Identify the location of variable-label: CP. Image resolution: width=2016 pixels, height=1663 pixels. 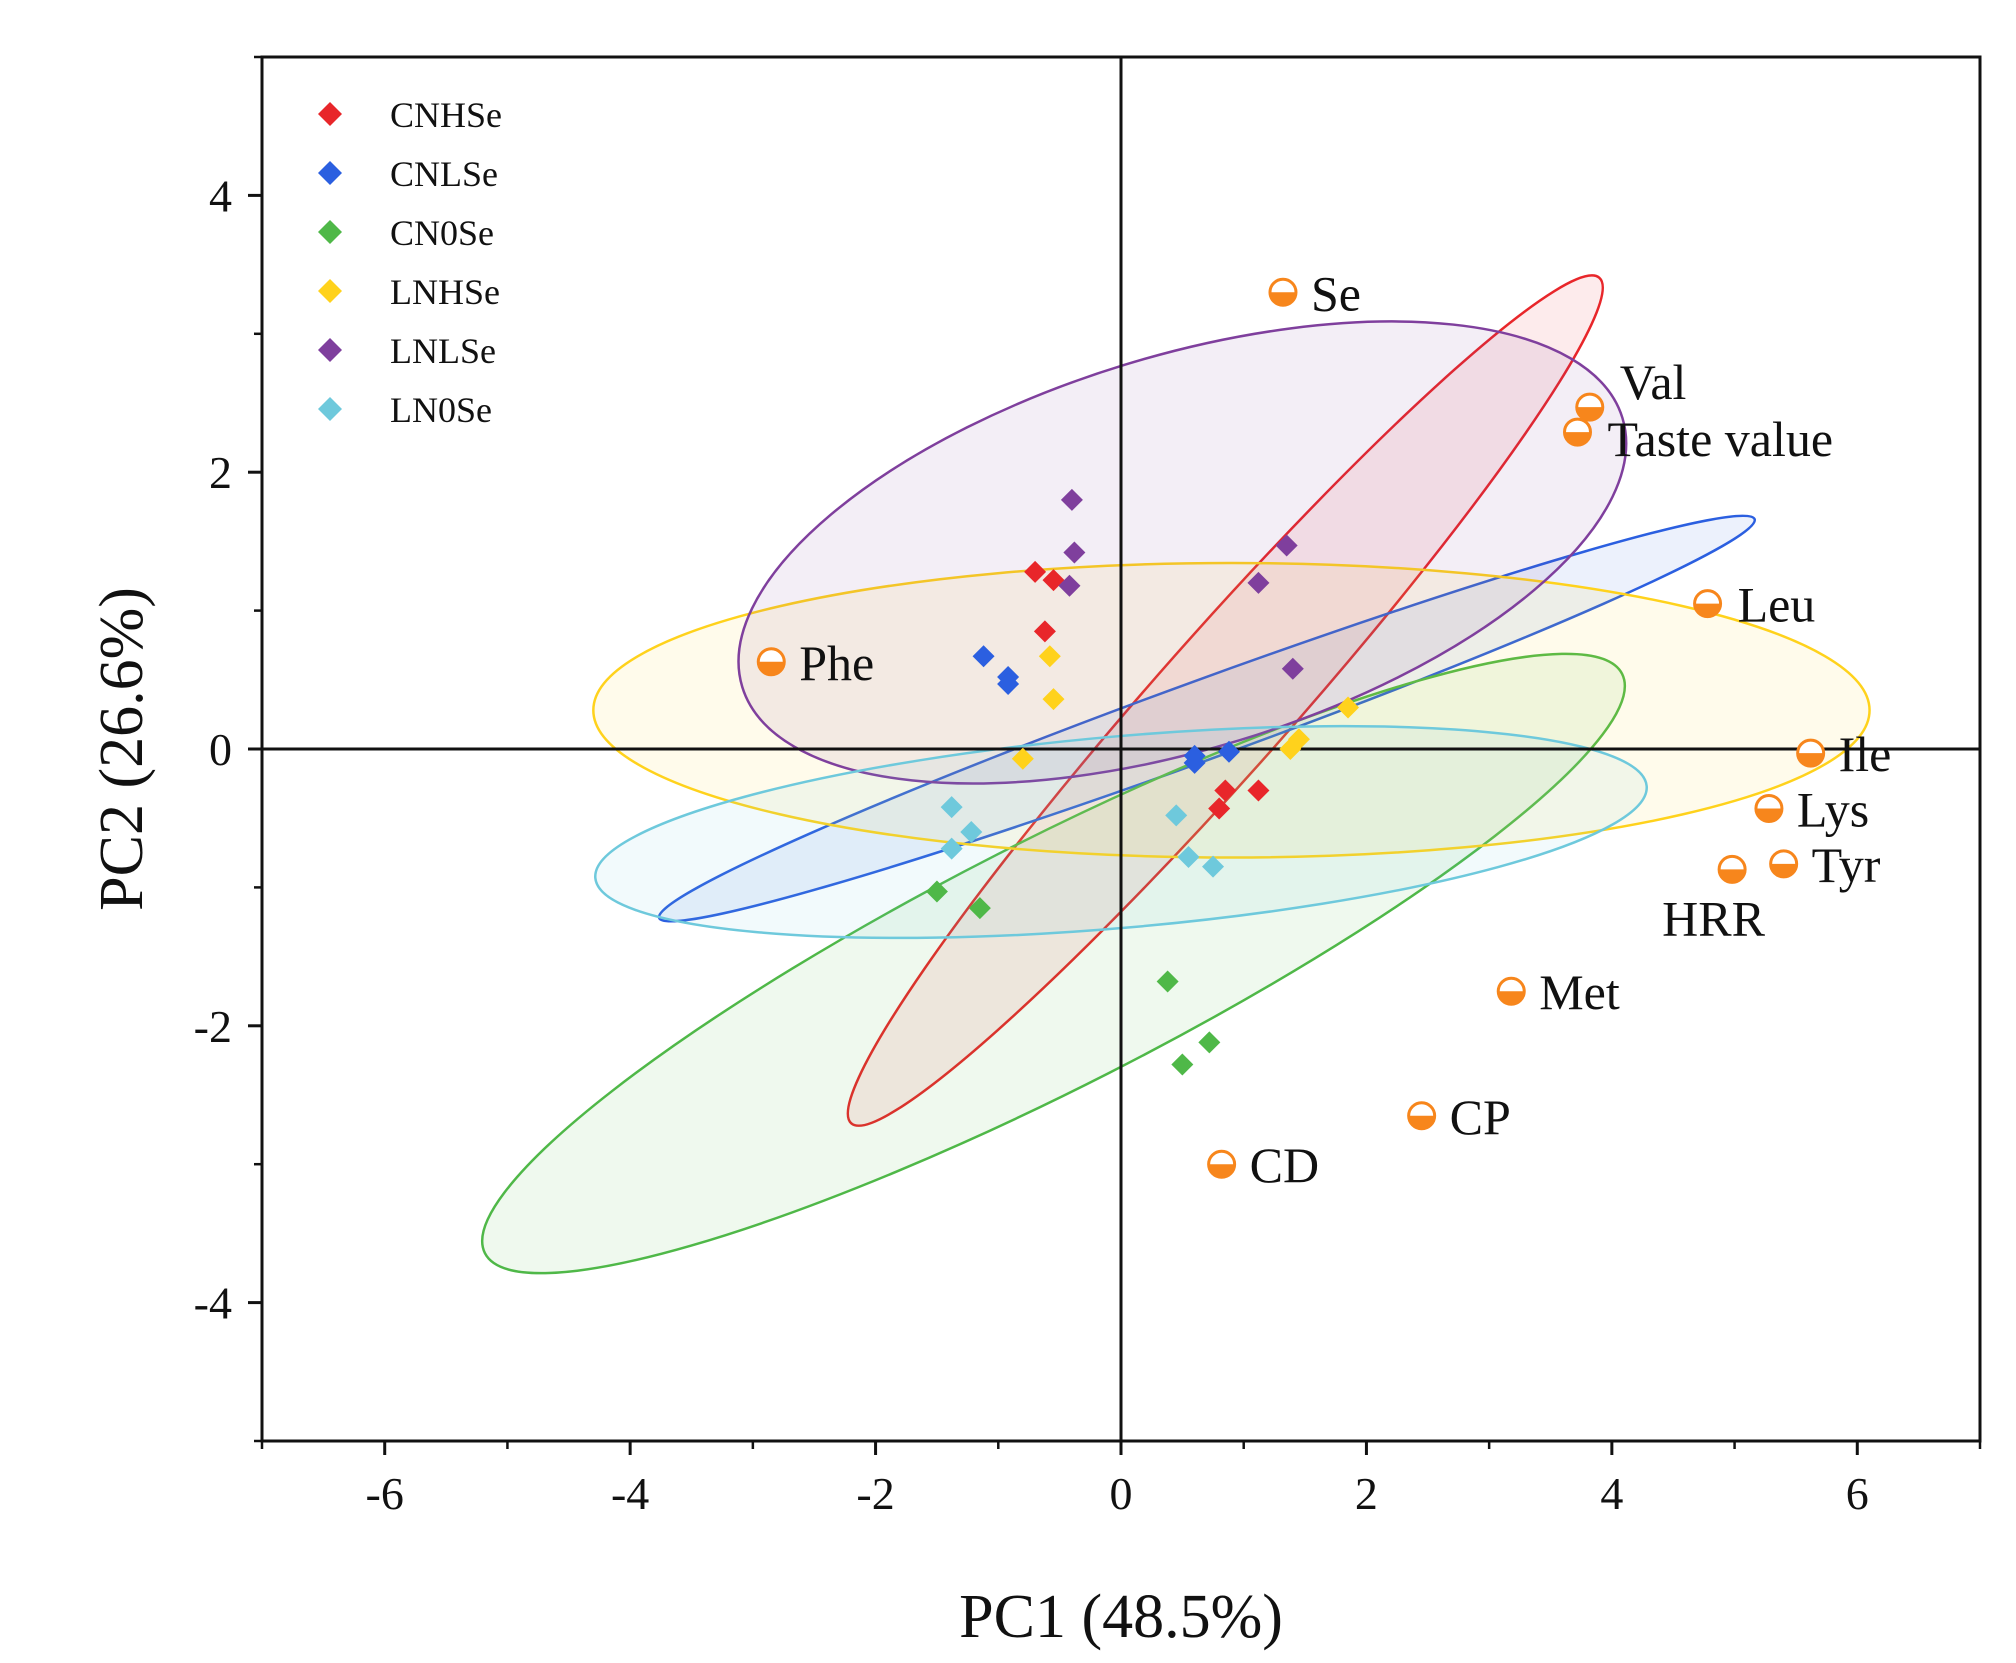
(1480, 1117).